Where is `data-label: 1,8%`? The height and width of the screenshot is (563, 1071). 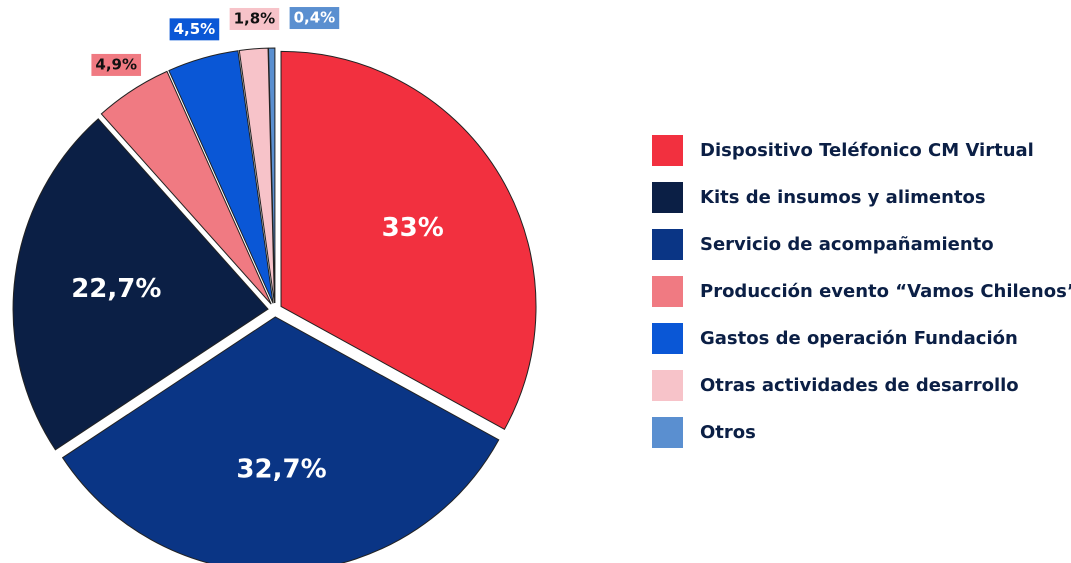
data-label: 1,8% is located at coordinates (255, 18).